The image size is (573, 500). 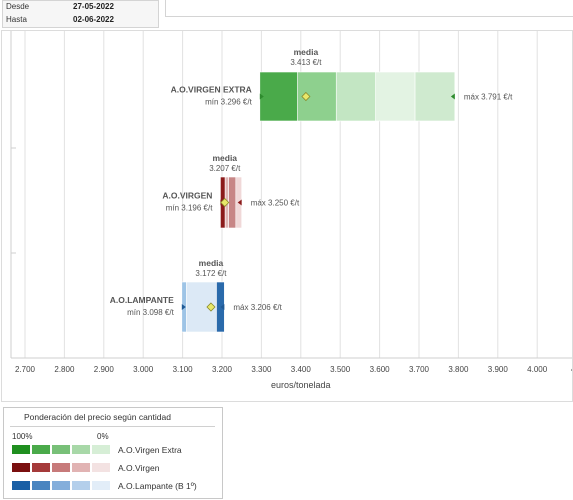 I want to click on legend-pct-low: 0%, so click(x=103, y=436).